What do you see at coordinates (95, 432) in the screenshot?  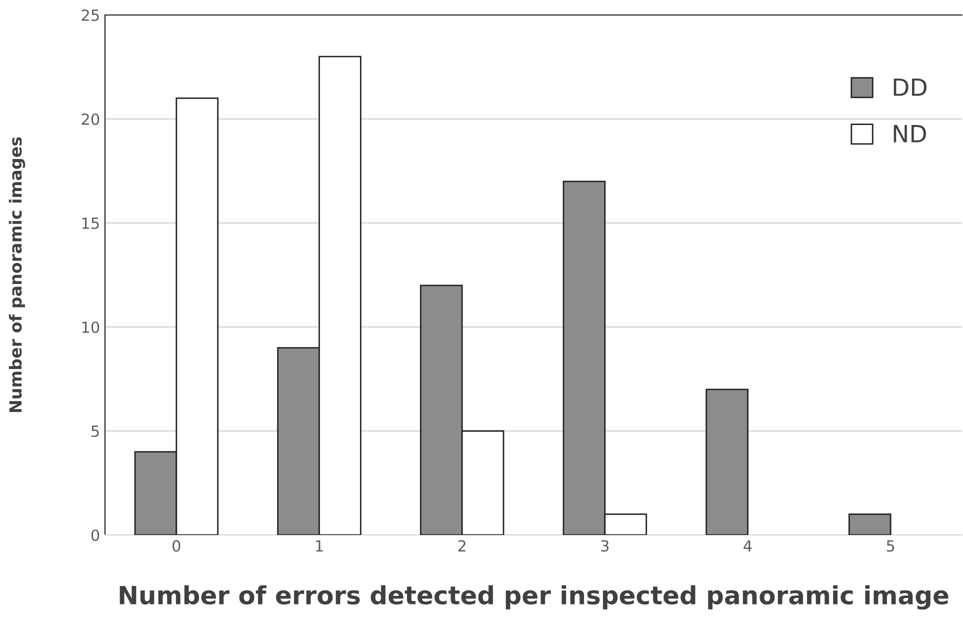 I see `y-tick-label: 5` at bounding box center [95, 432].